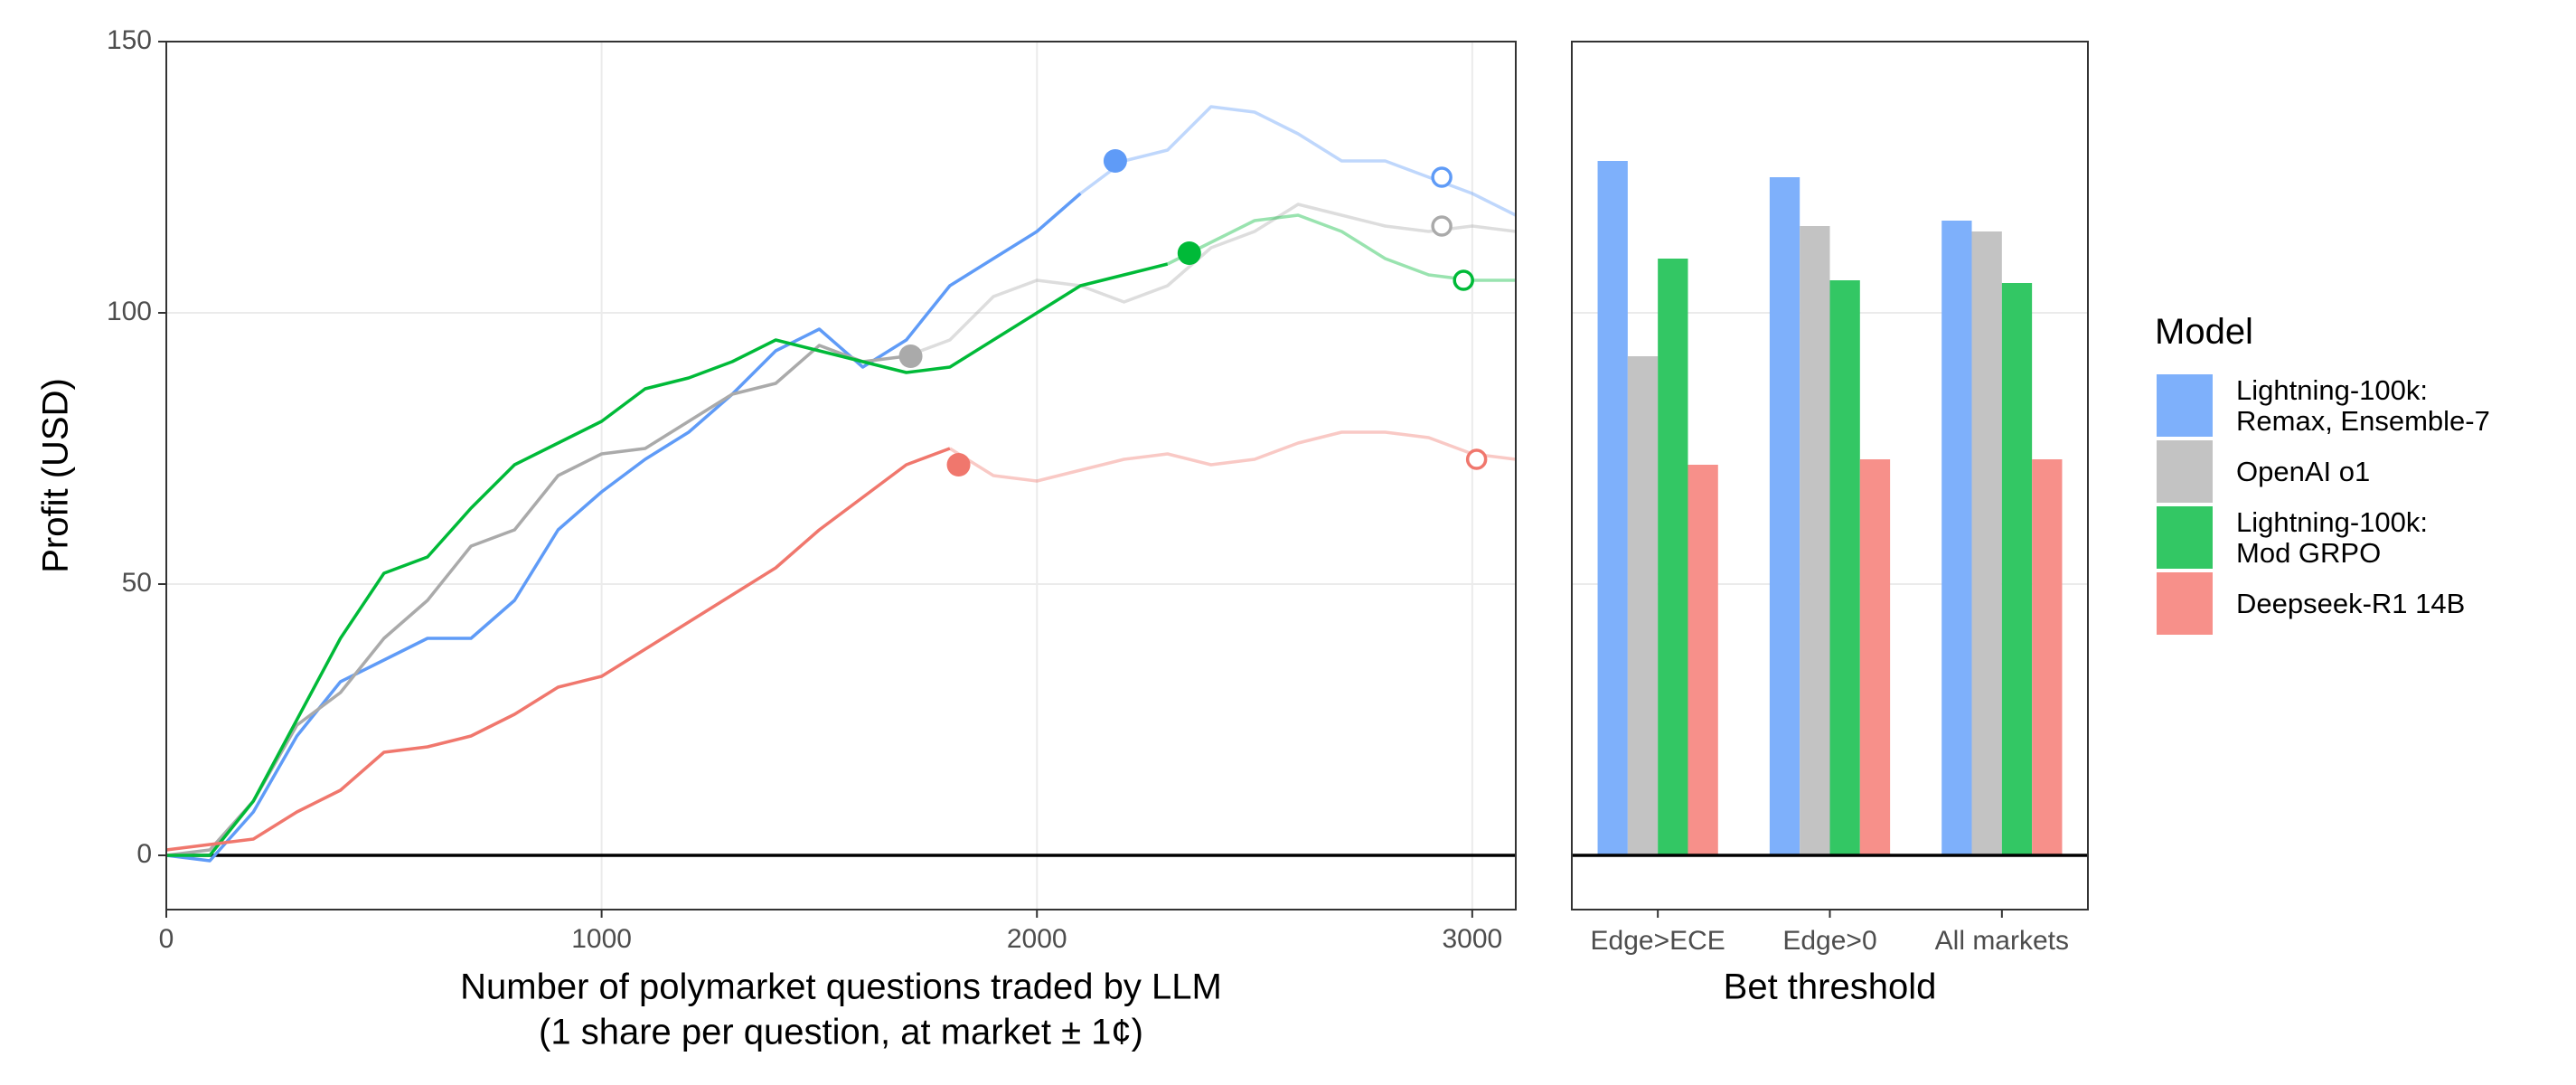  I want to click on legend-label: Deepseek-R1 14B, so click(2351, 603).